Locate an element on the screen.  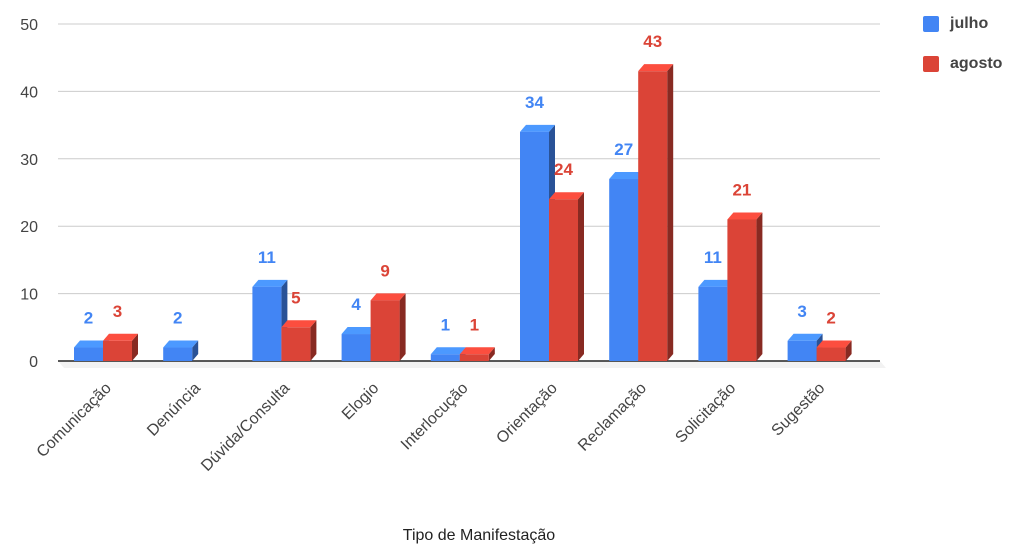
legend: julho agosto is located at coordinates (962, 53).